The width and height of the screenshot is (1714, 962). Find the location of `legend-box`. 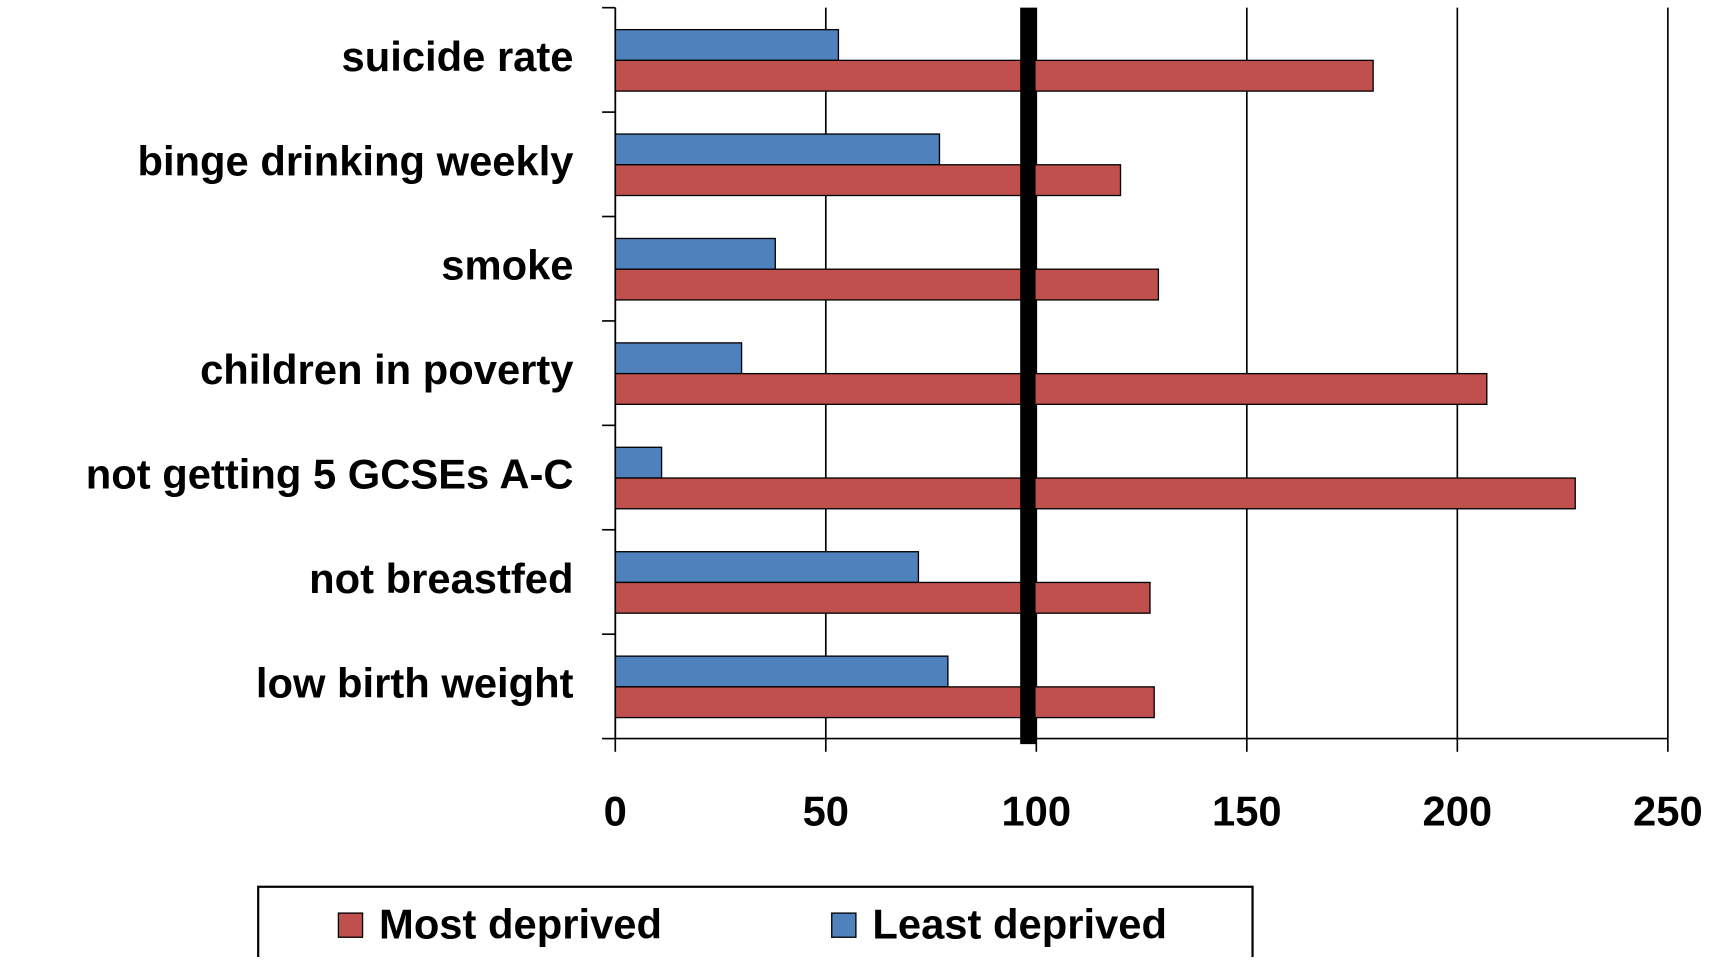

legend-box is located at coordinates (755, 923).